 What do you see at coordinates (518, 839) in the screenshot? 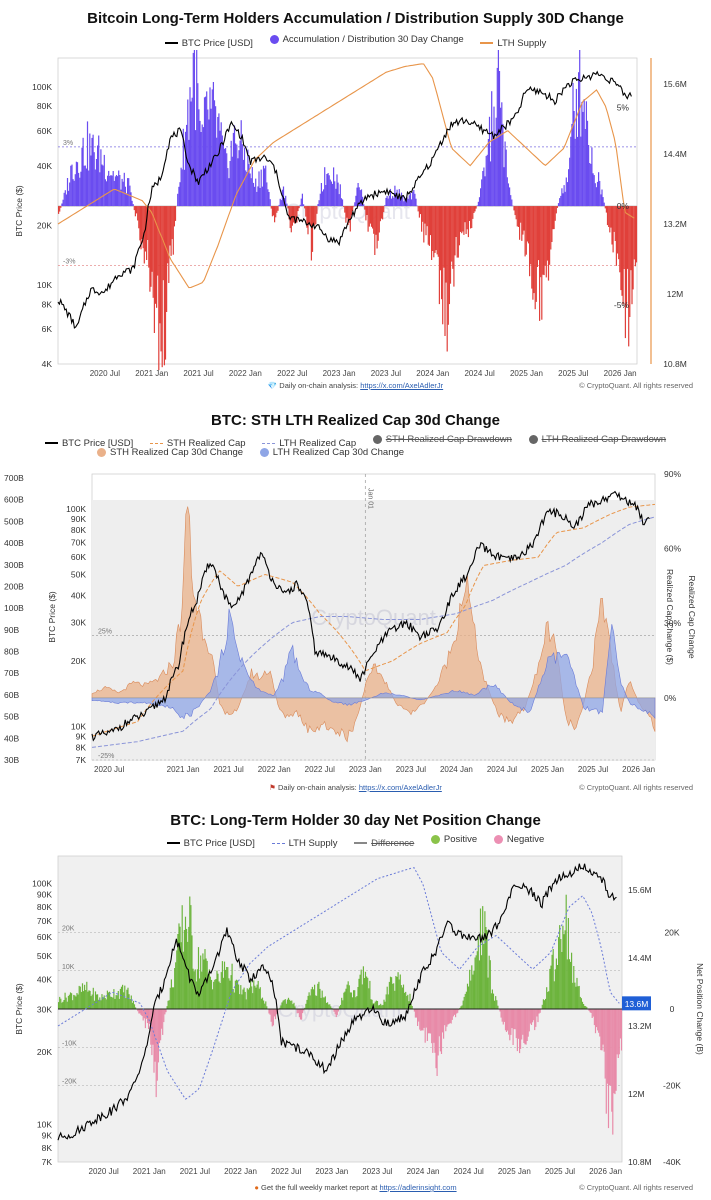
I see `legend-item: Negative` at bounding box center [518, 839].